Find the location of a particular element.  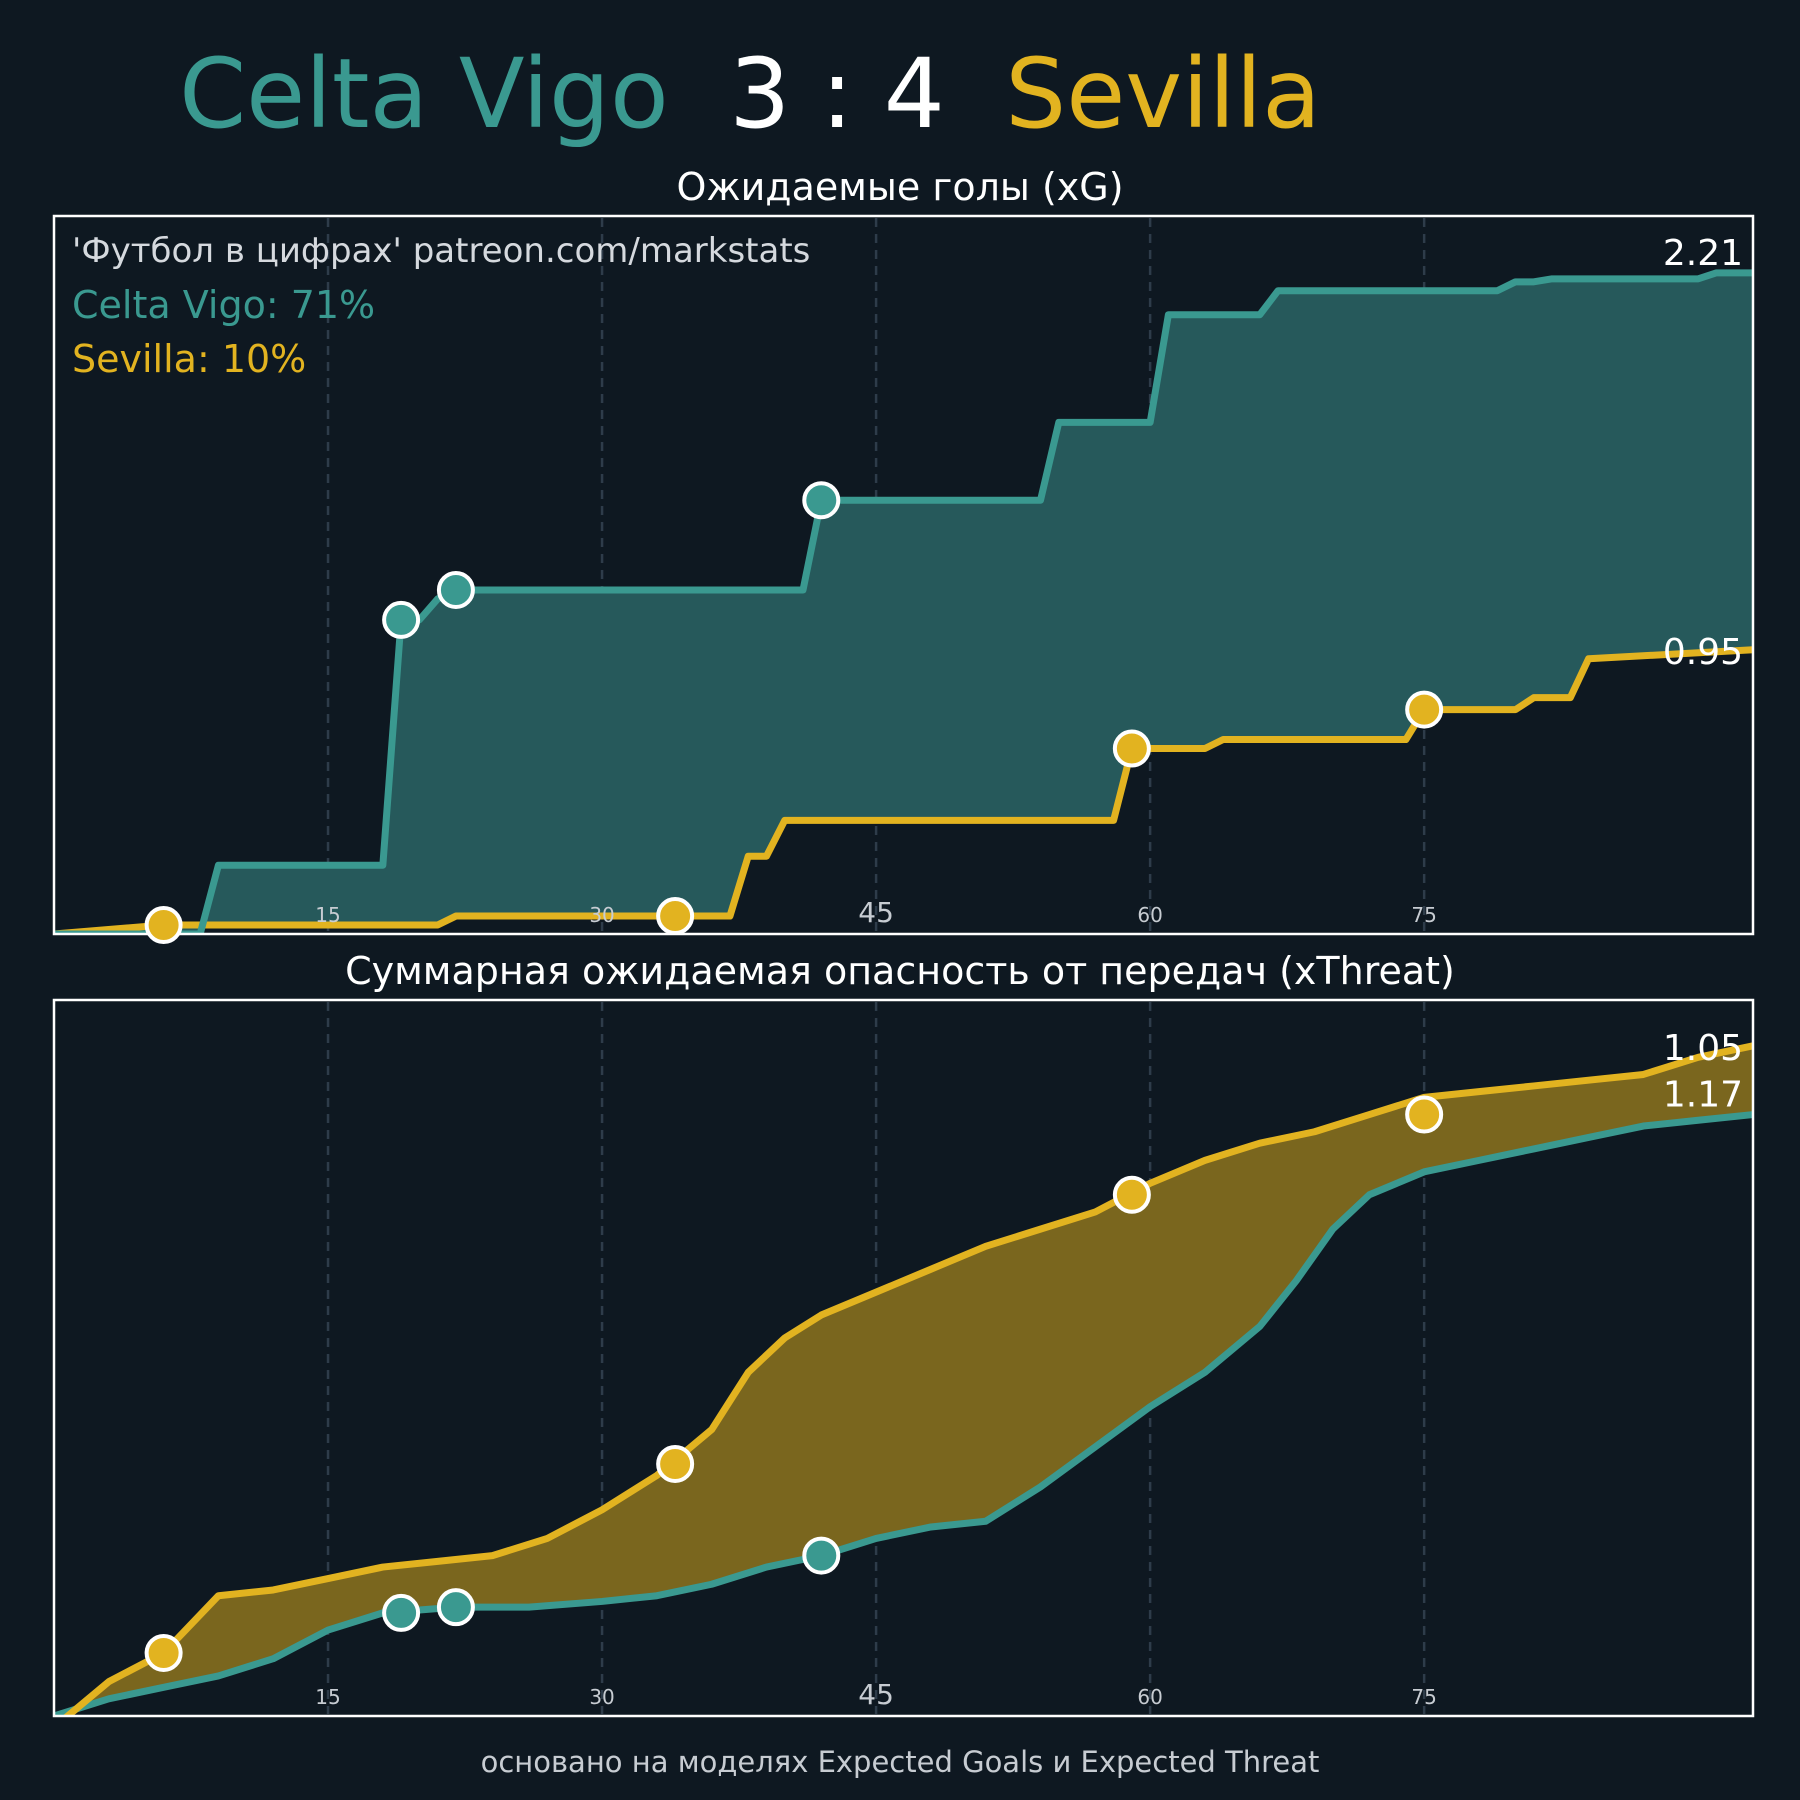

home-team-name: Celta Vigo is located at coordinates (424, 94).